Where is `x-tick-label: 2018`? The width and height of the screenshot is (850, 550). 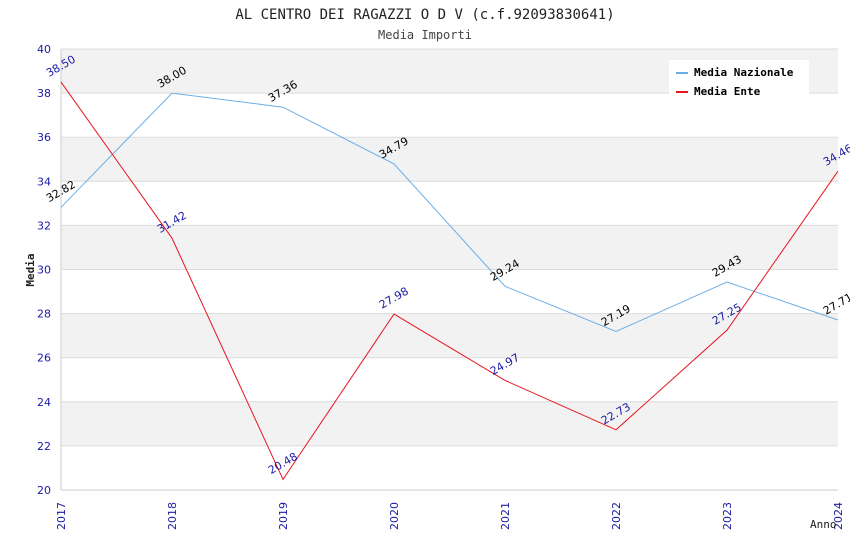 x-tick-label: 2018 is located at coordinates (172, 516).